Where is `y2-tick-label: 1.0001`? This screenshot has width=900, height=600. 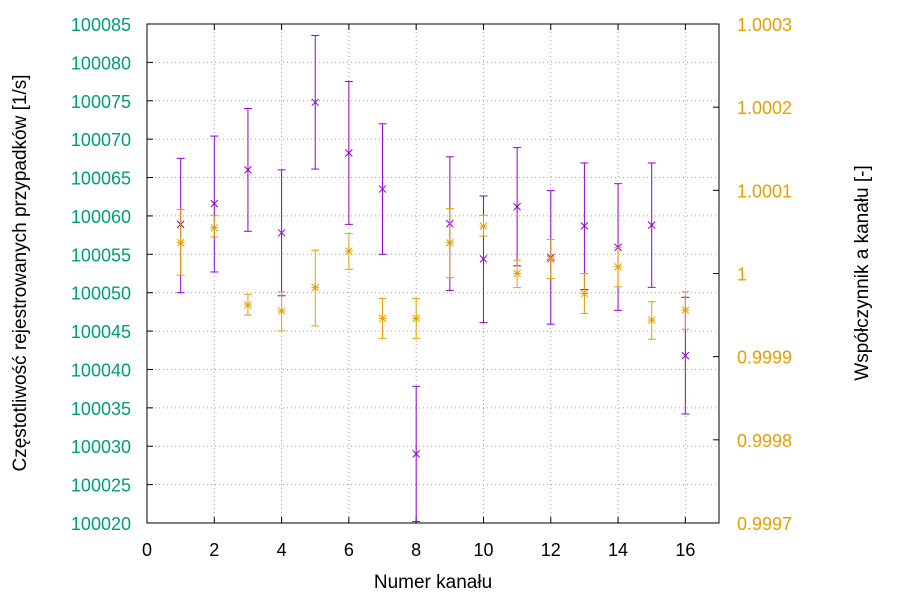
y2-tick-label: 1.0001 is located at coordinates (764, 191).